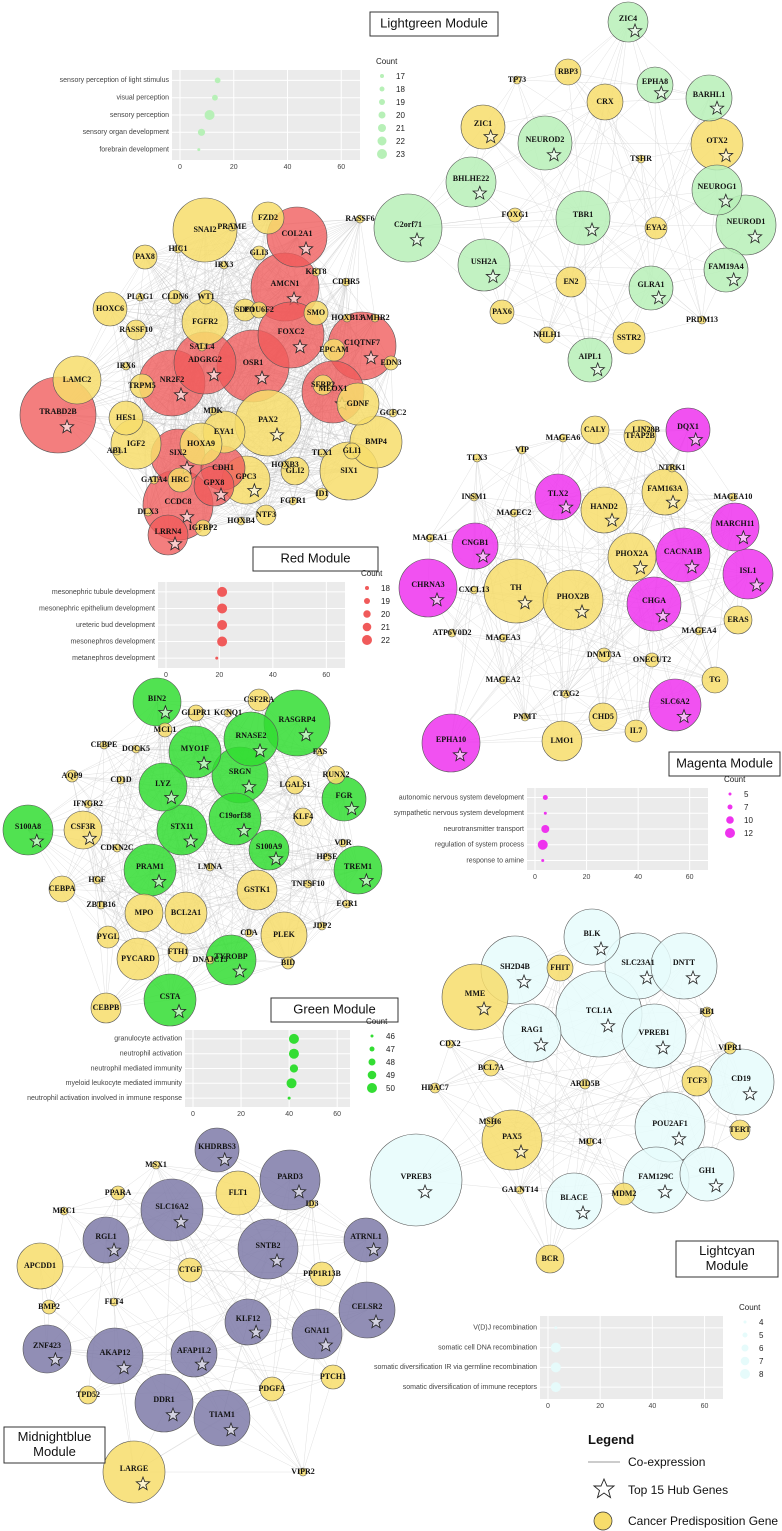 The height and width of the screenshot is (1531, 782). Describe the element at coordinates (761, 1322) in the screenshot. I see `count-legend-label: 4` at that location.